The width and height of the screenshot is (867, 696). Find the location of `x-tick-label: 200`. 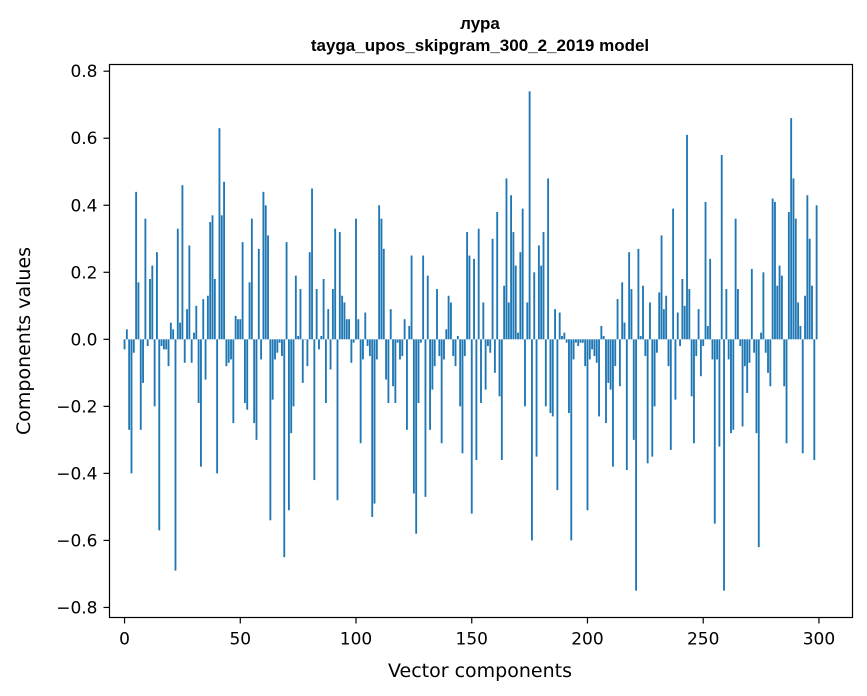

x-tick-label: 200 is located at coordinates (587, 640).